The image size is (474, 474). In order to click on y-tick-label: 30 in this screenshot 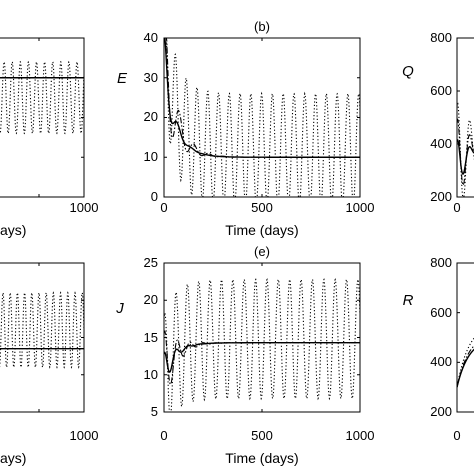, I will do `click(151, 77)`.